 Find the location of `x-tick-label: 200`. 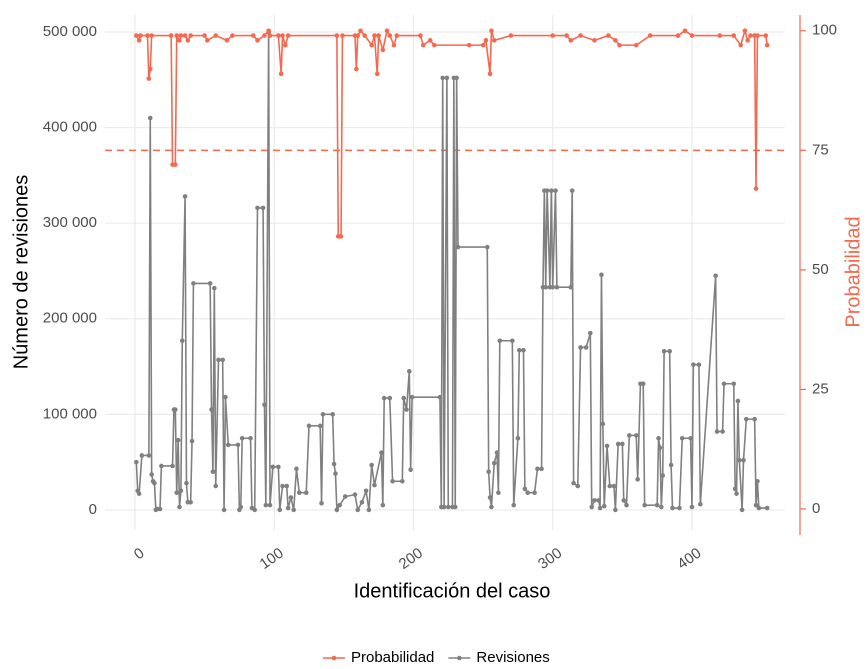

x-tick-label: 200 is located at coordinates (411, 559).